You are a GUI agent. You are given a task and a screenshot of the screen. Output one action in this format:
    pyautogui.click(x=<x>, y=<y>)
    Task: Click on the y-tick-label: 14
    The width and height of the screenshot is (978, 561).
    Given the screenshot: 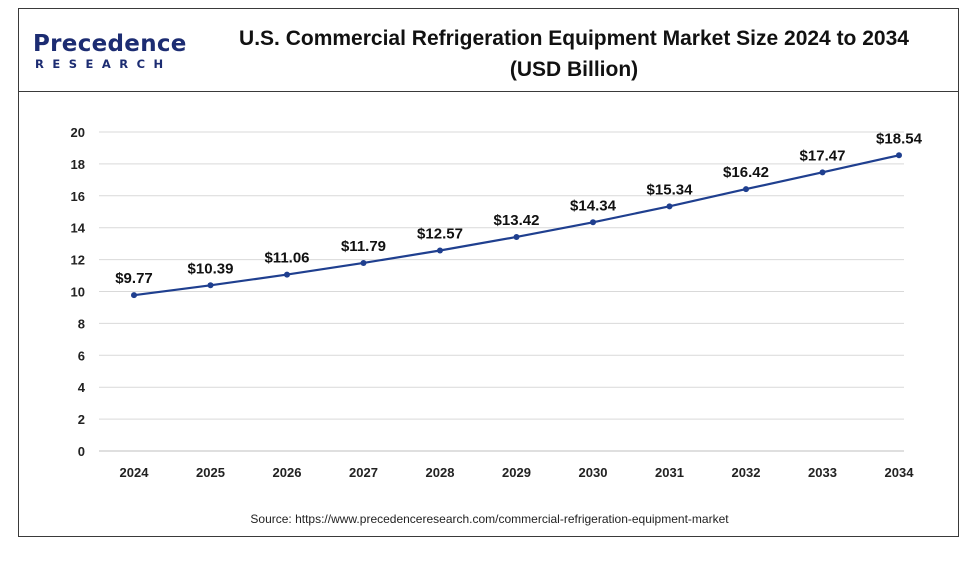 What is the action you would take?
    pyautogui.click(x=78, y=228)
    